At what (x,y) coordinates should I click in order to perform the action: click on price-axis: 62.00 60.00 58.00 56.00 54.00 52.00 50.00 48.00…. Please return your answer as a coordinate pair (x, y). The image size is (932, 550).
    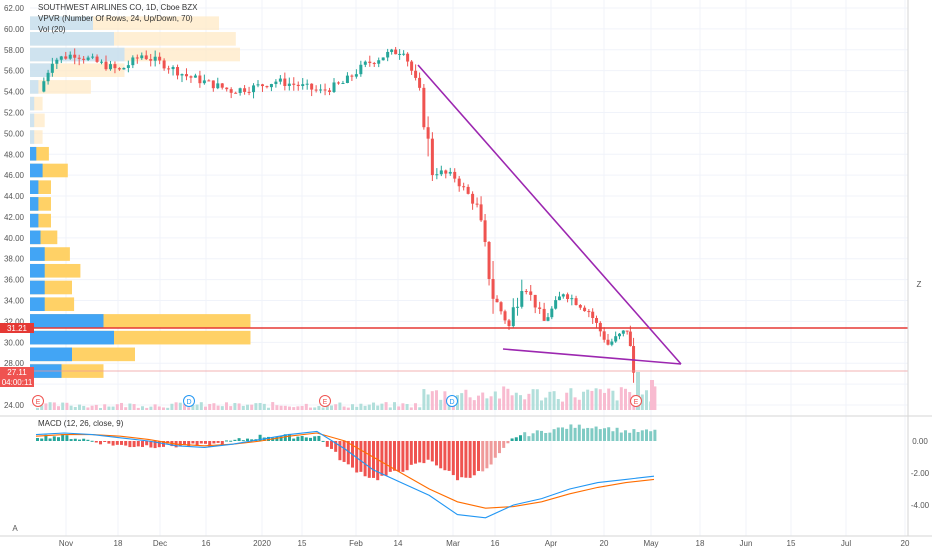
    Looking at the image, I should click on (14, 207).